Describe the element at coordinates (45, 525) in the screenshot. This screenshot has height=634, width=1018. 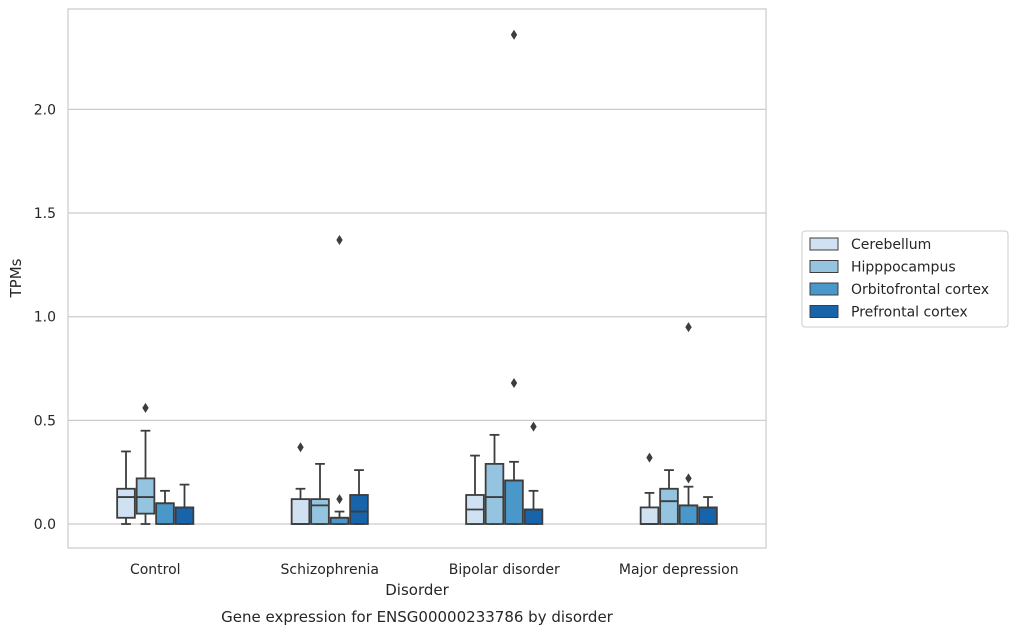
I see `y-tick-label: 0.0` at that location.